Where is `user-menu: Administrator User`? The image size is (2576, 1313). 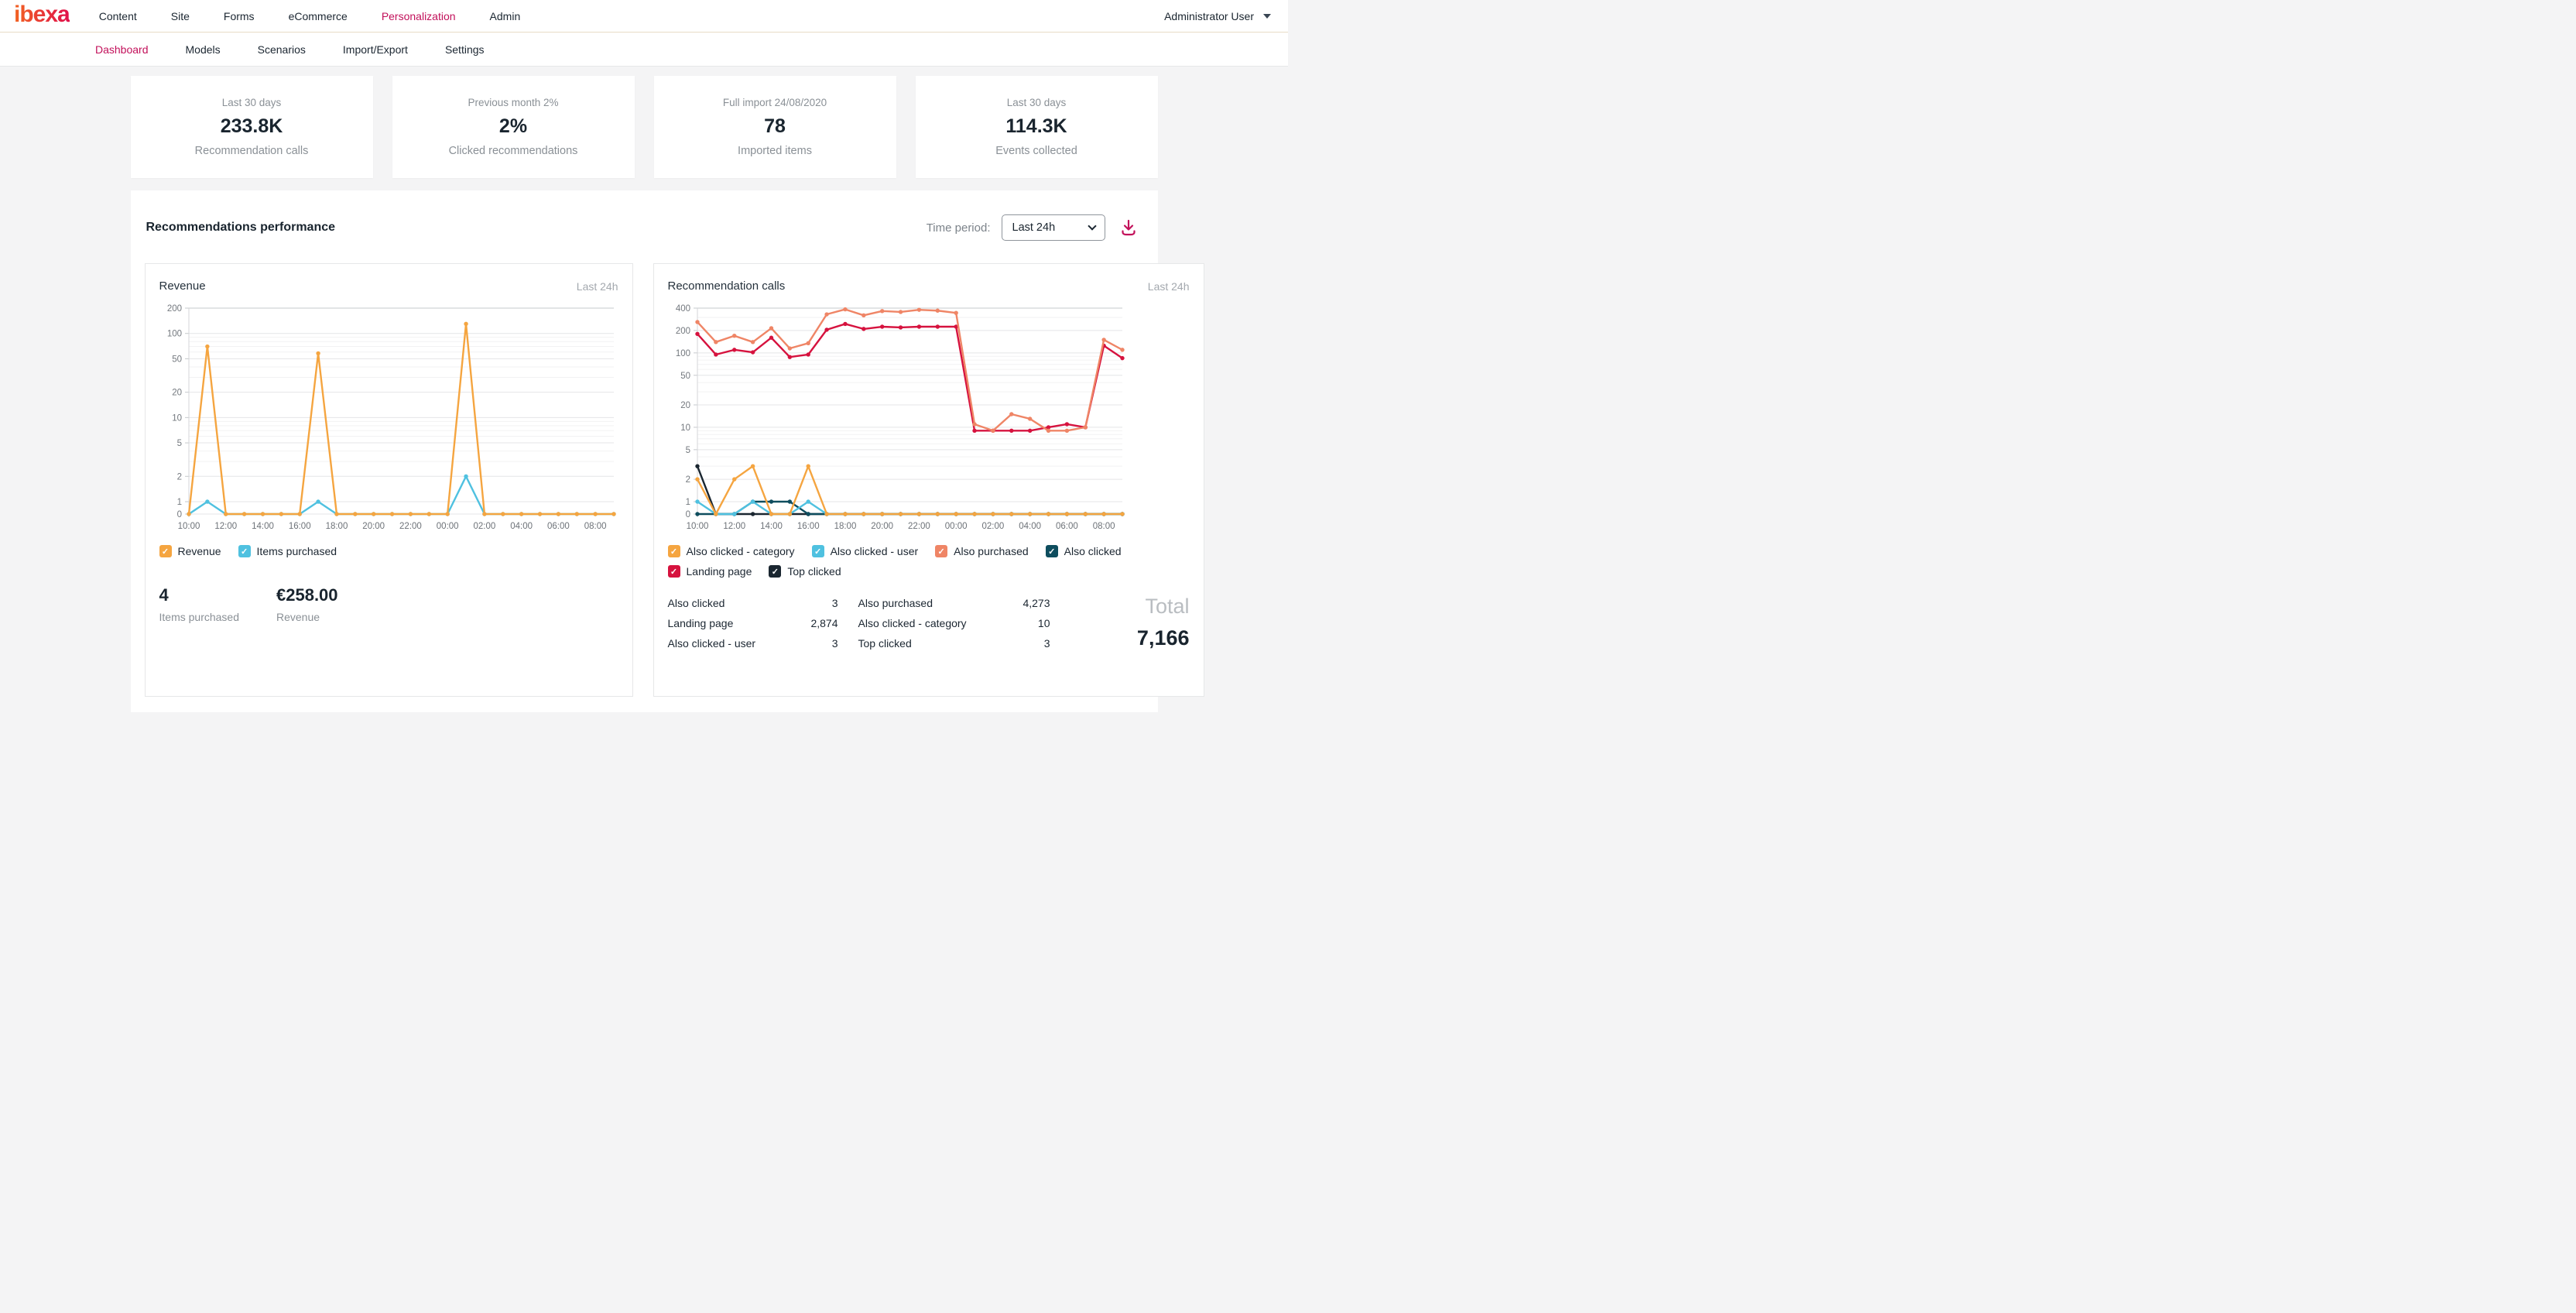
user-menu: Administrator User is located at coordinates (1217, 16).